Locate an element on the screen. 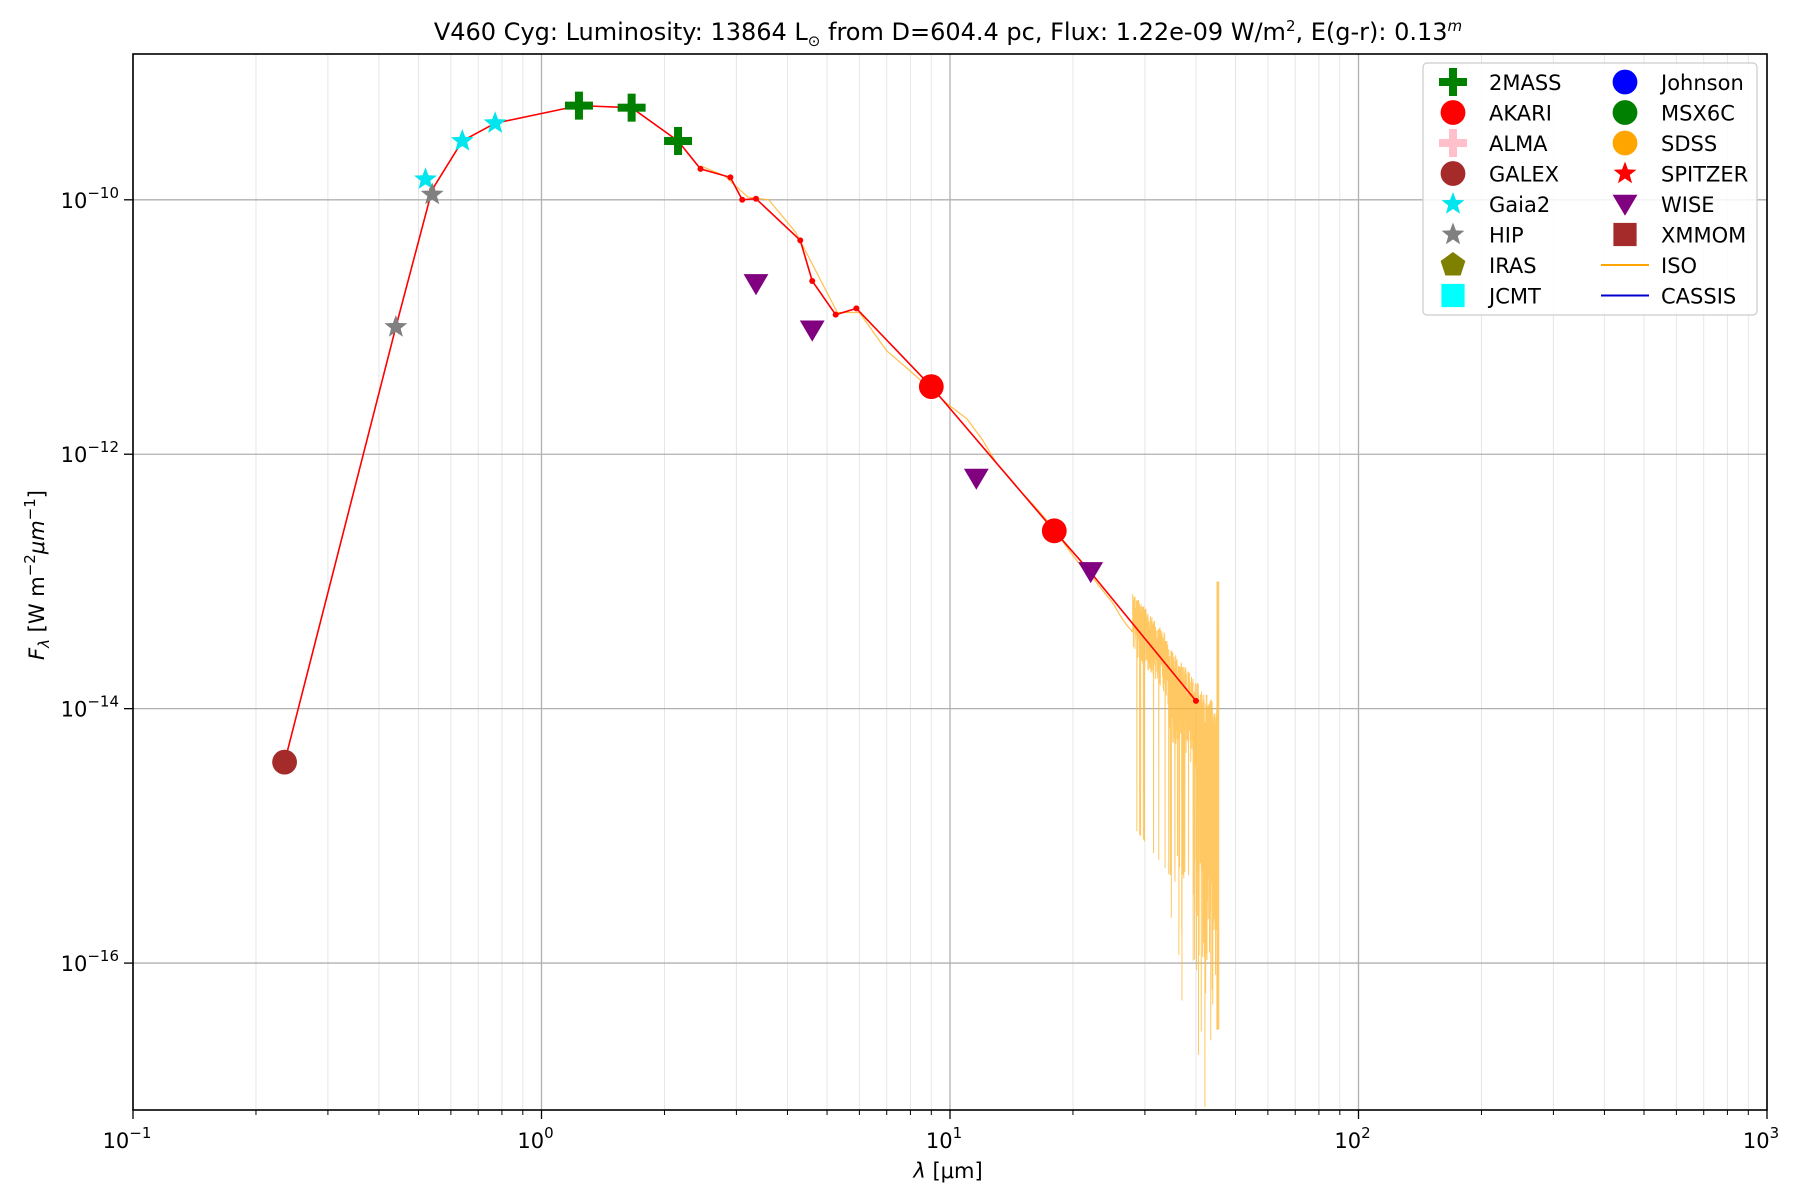  y-tick-label: 10−16 is located at coordinates (90, 961).